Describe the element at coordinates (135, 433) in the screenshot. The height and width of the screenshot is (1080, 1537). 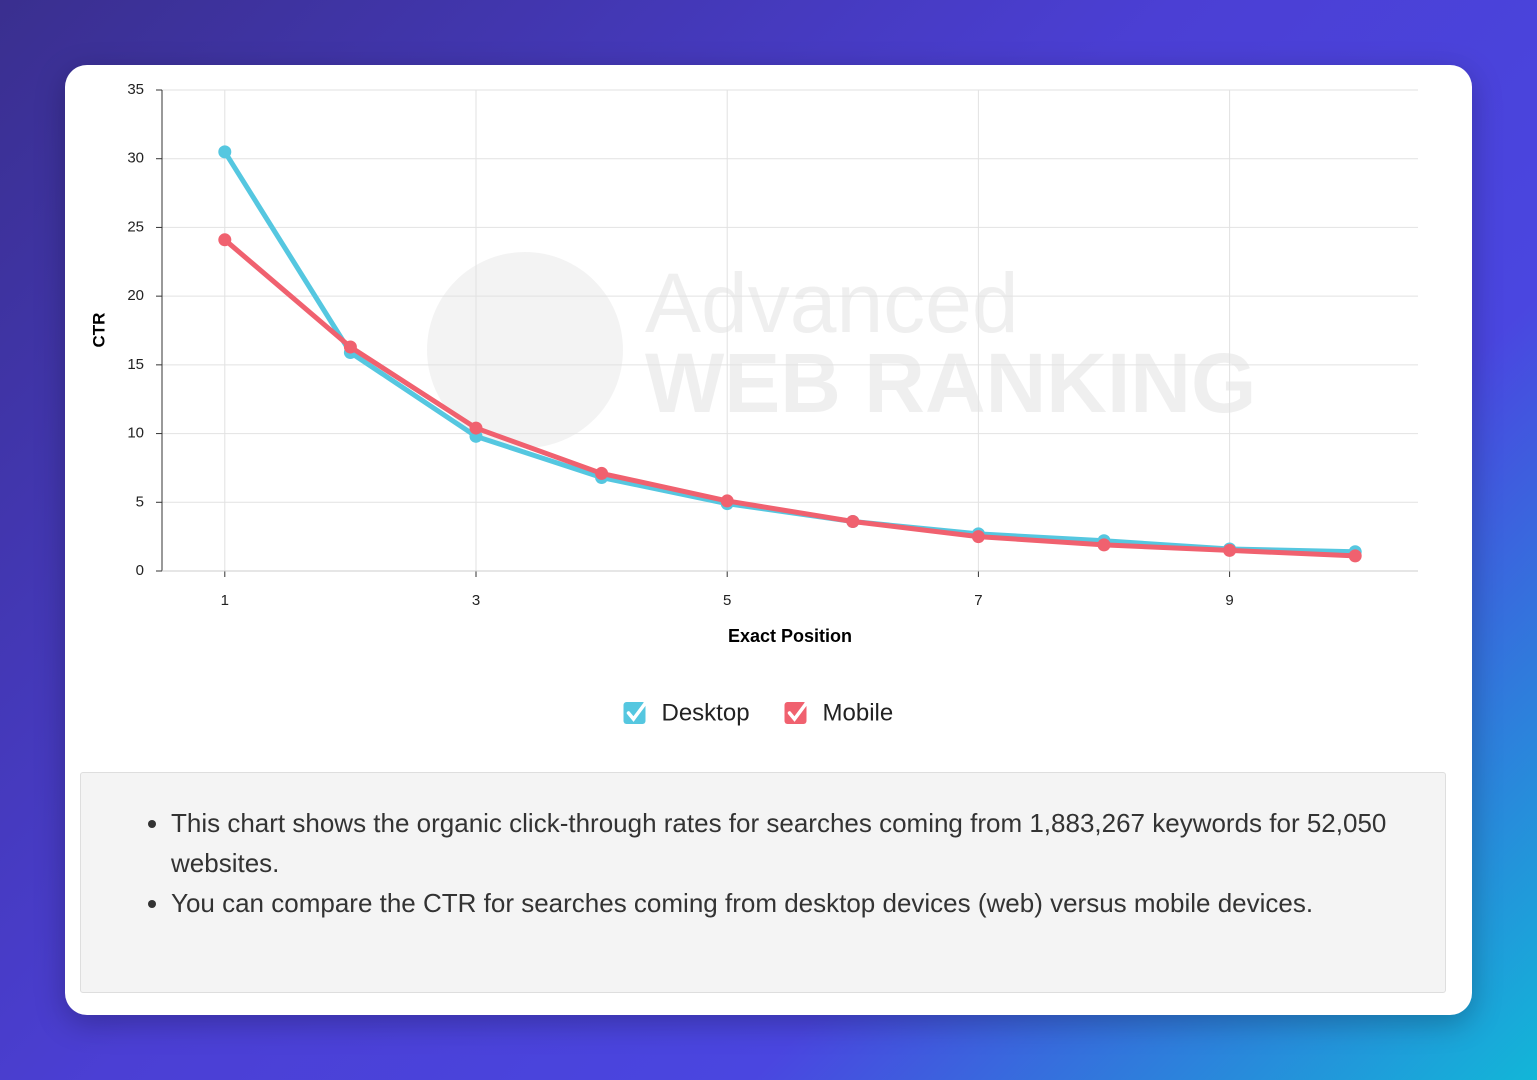
I see `y-tick-label: 10` at that location.